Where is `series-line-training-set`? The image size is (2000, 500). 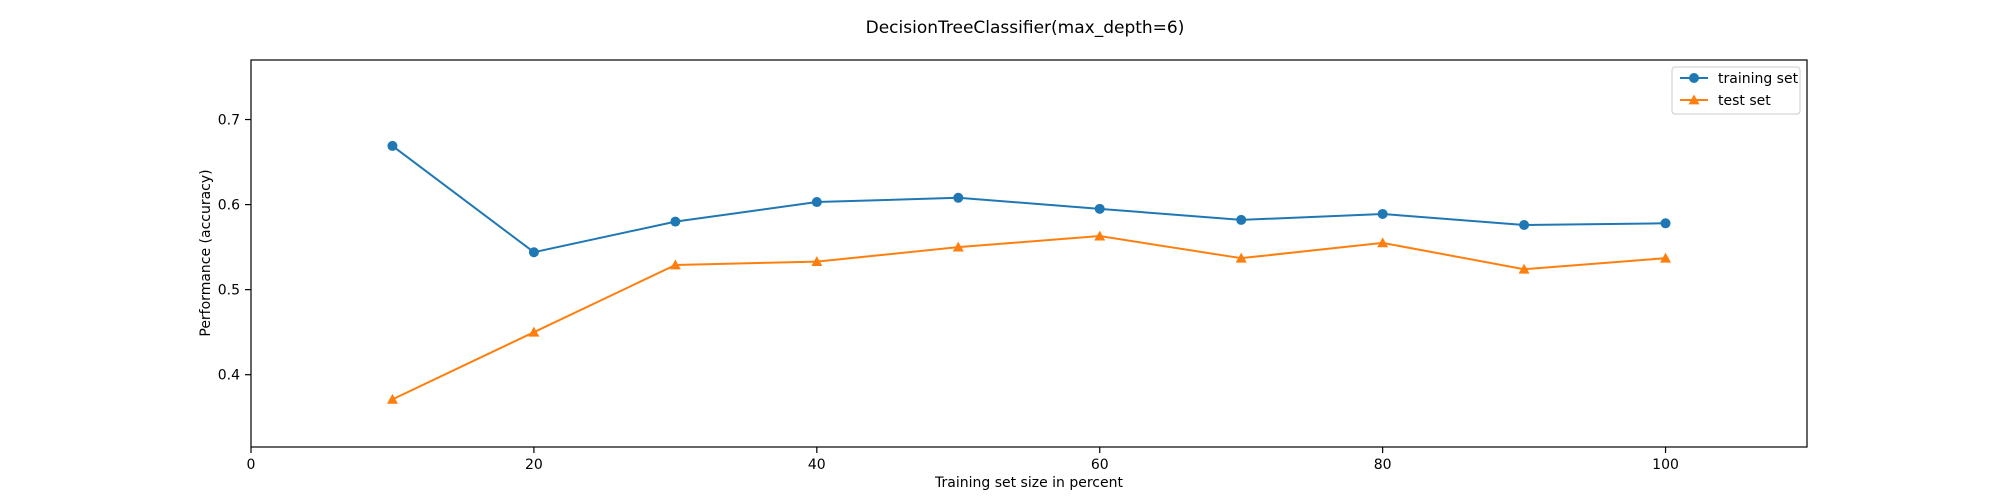 series-line-training-set is located at coordinates (1028, 199).